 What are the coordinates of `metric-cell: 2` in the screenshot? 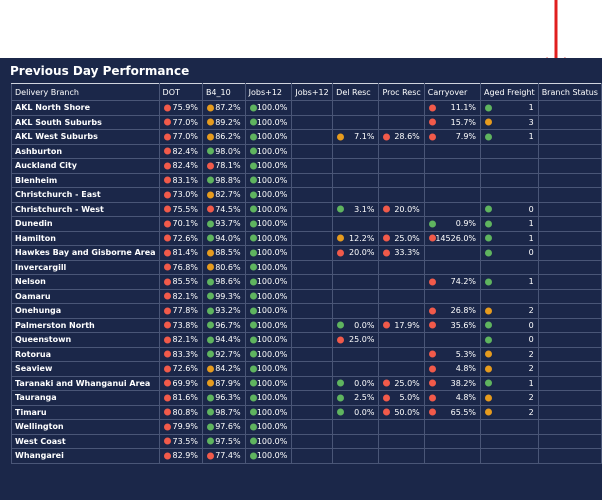 It's located at (509, 398).